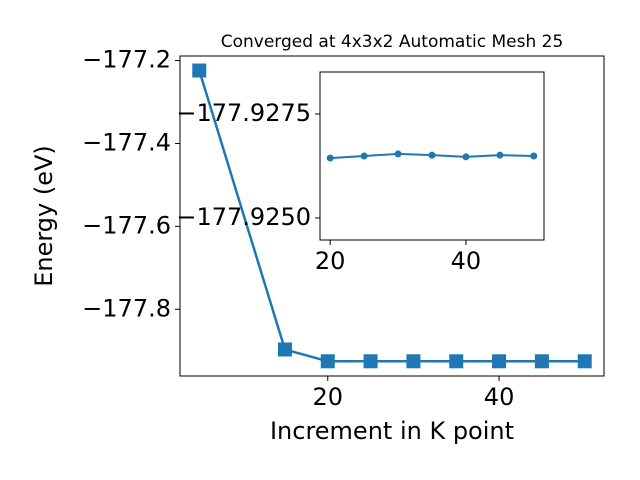 The image size is (640, 480). Describe the element at coordinates (392, 42) in the screenshot. I see `chart-title: Converged at 4x3x2 Automatic Mesh 25` at that location.